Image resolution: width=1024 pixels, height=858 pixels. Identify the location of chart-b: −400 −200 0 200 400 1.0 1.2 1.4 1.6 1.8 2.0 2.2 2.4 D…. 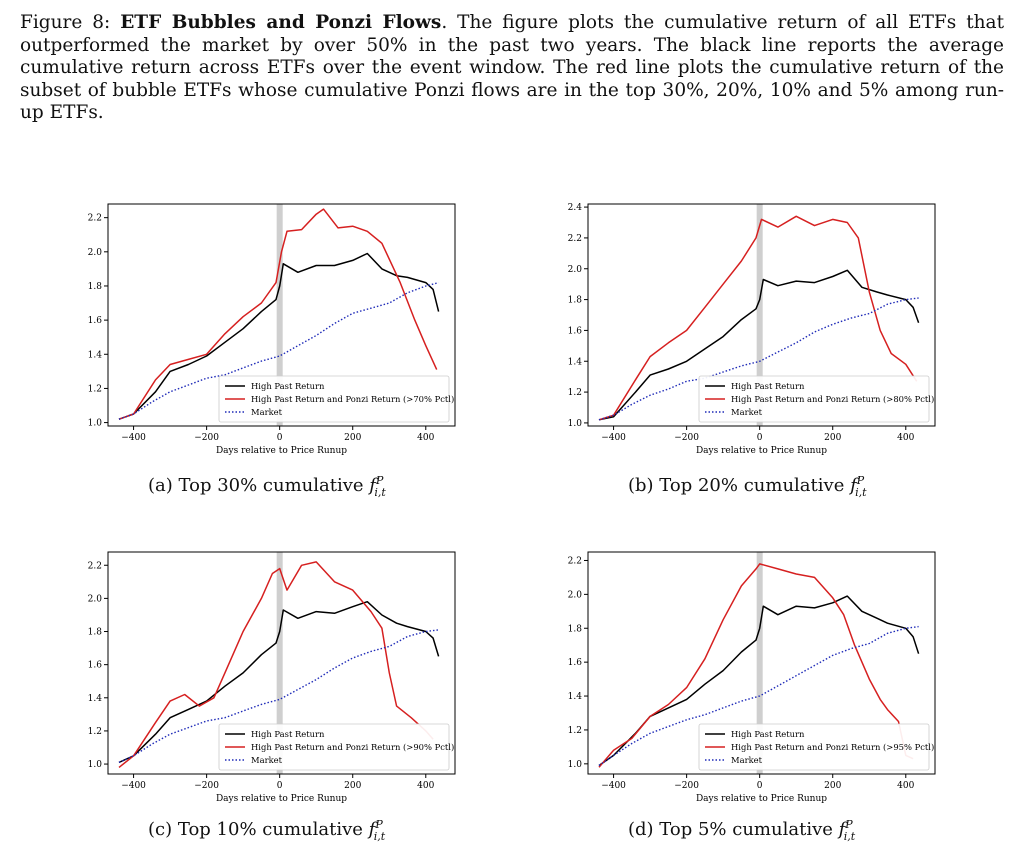
(752, 329).